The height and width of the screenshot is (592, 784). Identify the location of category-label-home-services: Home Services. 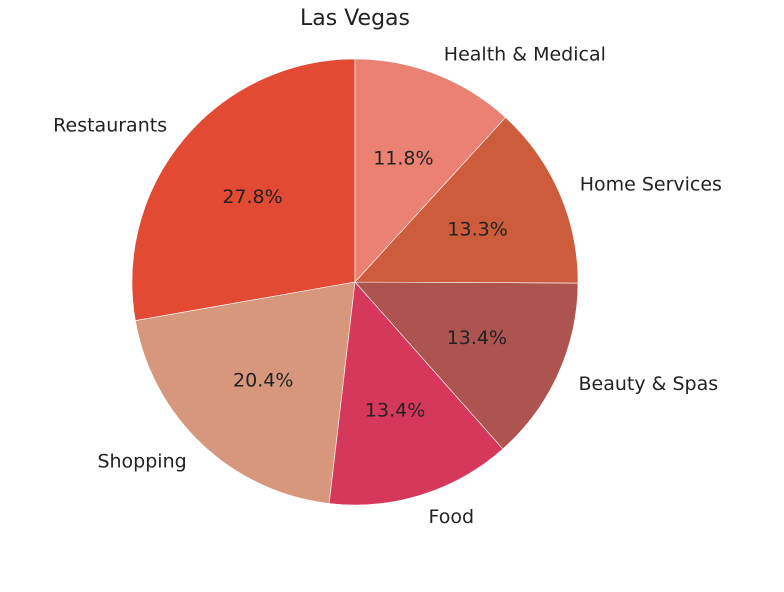
(651, 185).